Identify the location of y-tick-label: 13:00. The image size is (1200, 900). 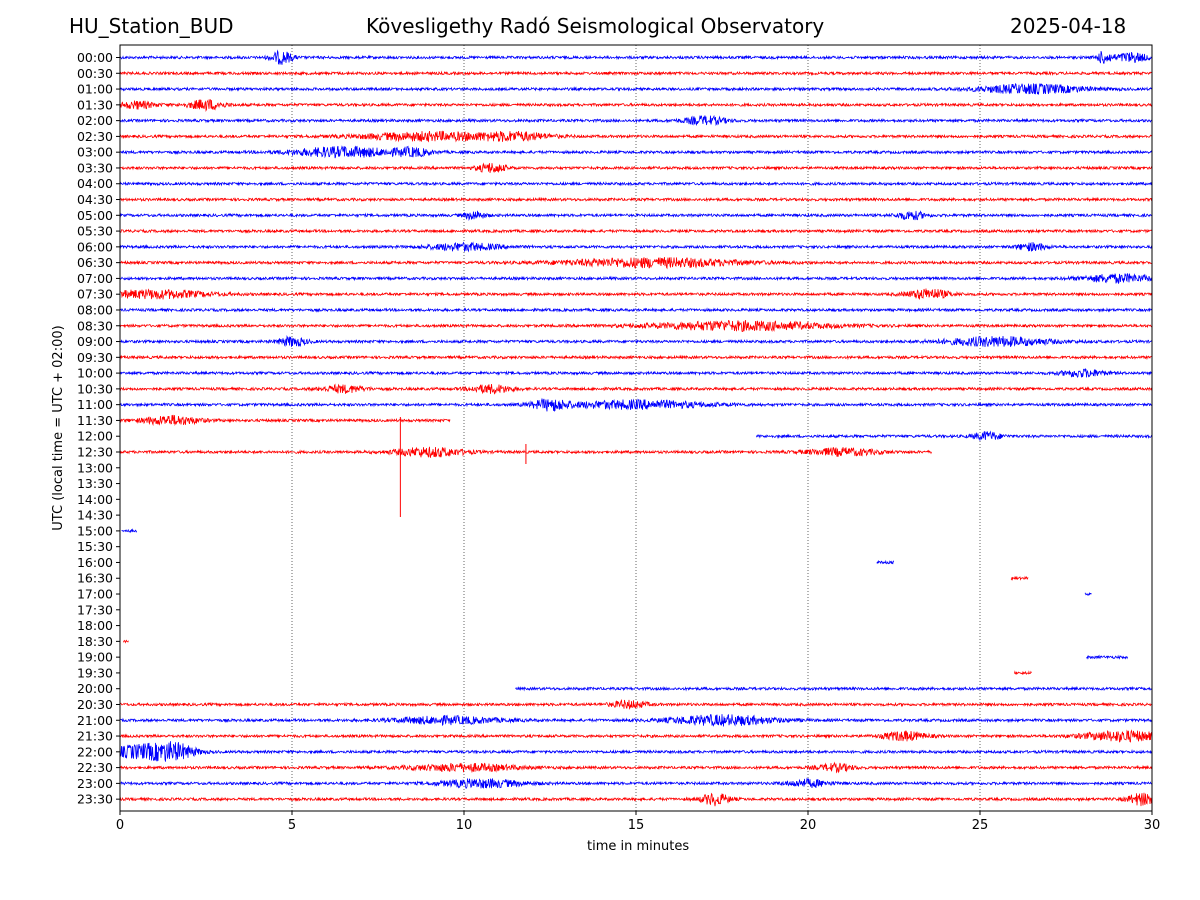
(95, 467).